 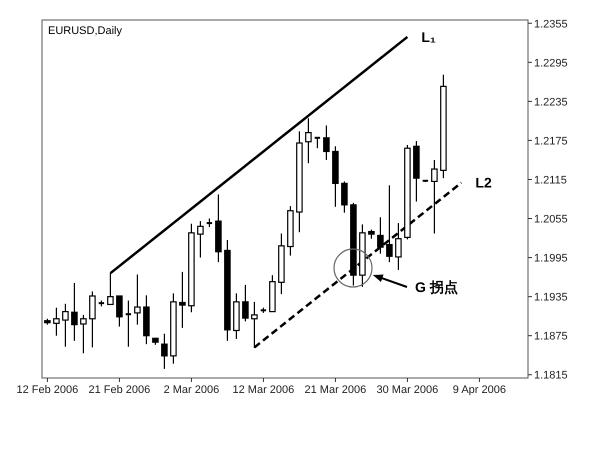 I want to click on ytick-label: 1.1875, so click(x=551, y=336).